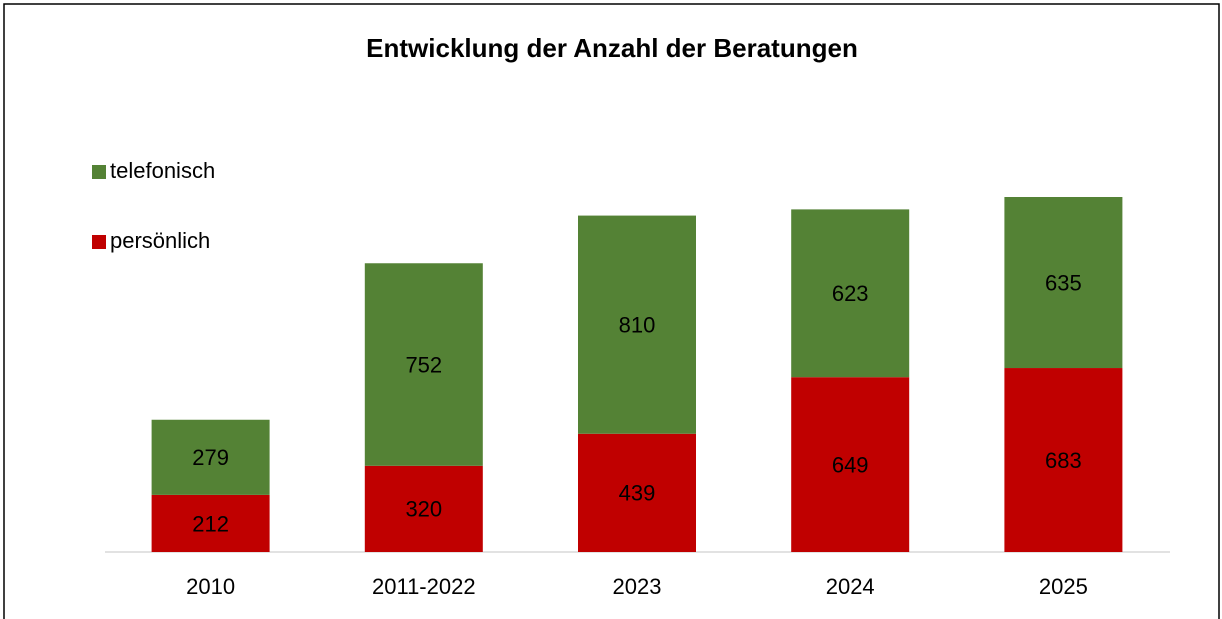  I want to click on data-label: 635, so click(1063, 282).